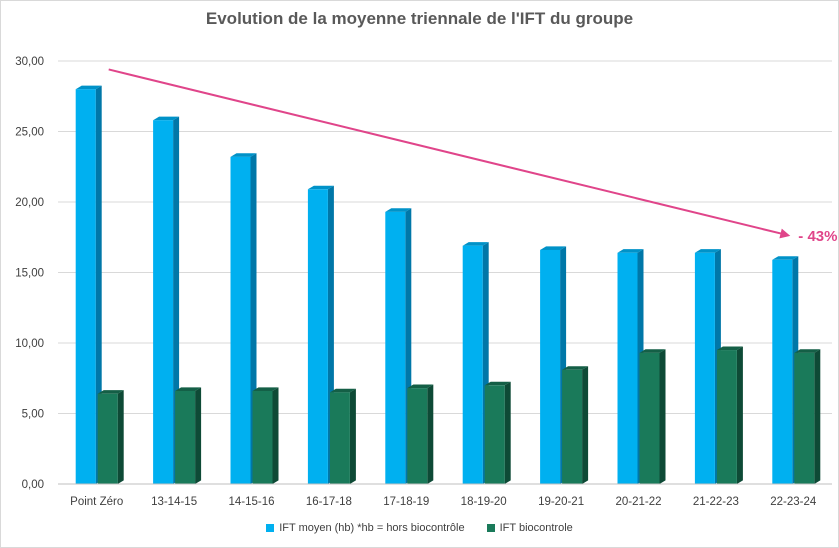  What do you see at coordinates (96, 502) in the screenshot?
I see `x-tick-label: Point Zéro` at bounding box center [96, 502].